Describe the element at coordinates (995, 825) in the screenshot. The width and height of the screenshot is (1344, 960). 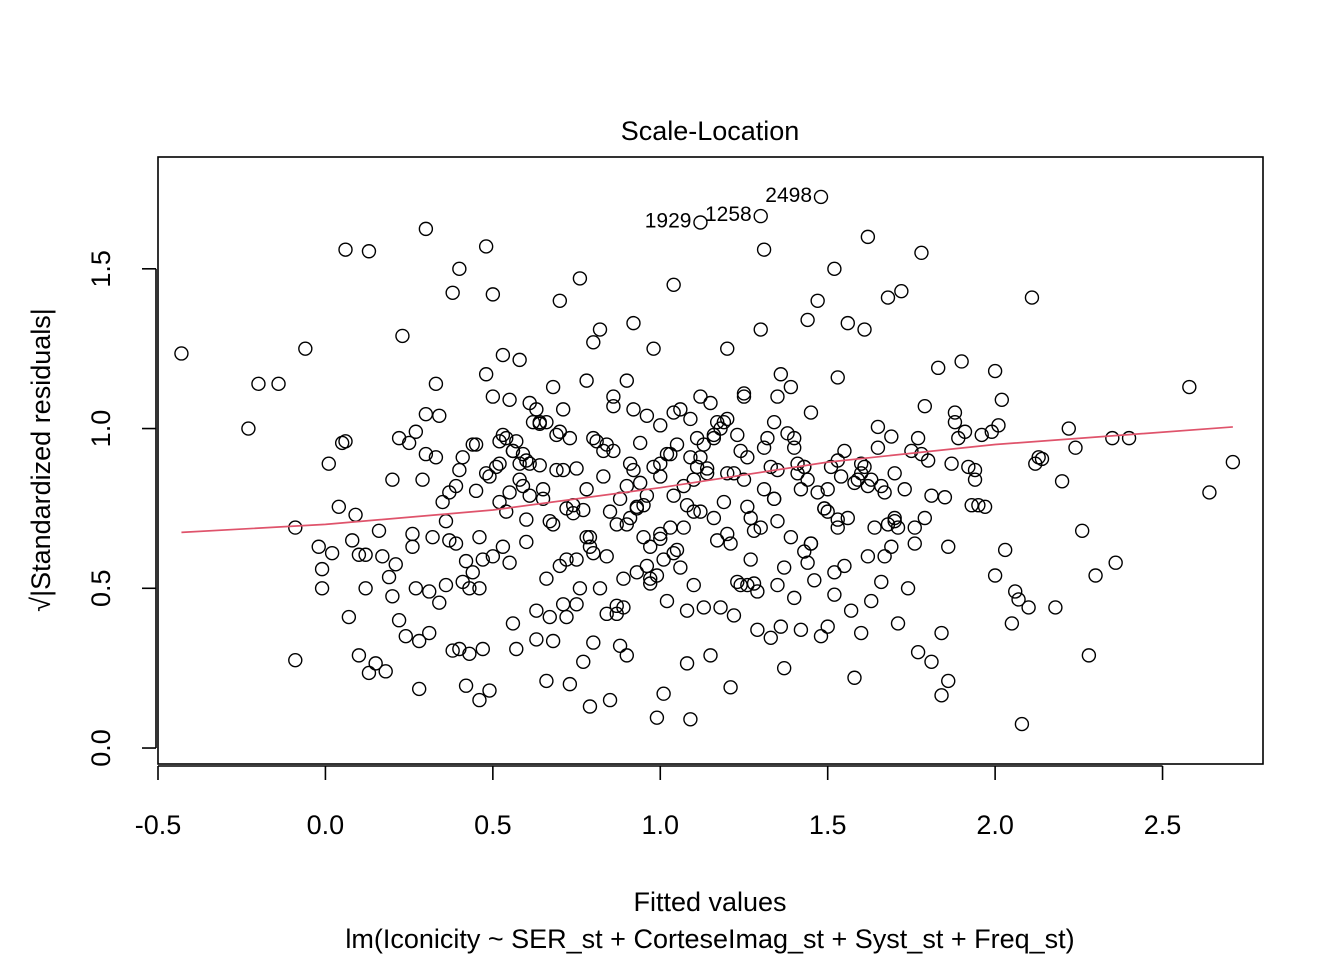
I see `x-tick-label: 2.0` at that location.